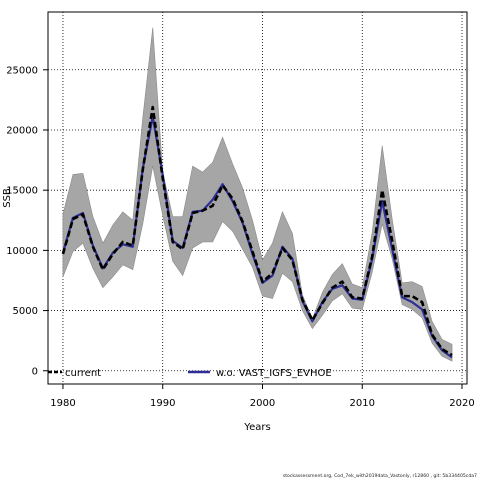 This screenshot has height=480, width=480. I want to click on x-tick-label: 2010, so click(362, 403).